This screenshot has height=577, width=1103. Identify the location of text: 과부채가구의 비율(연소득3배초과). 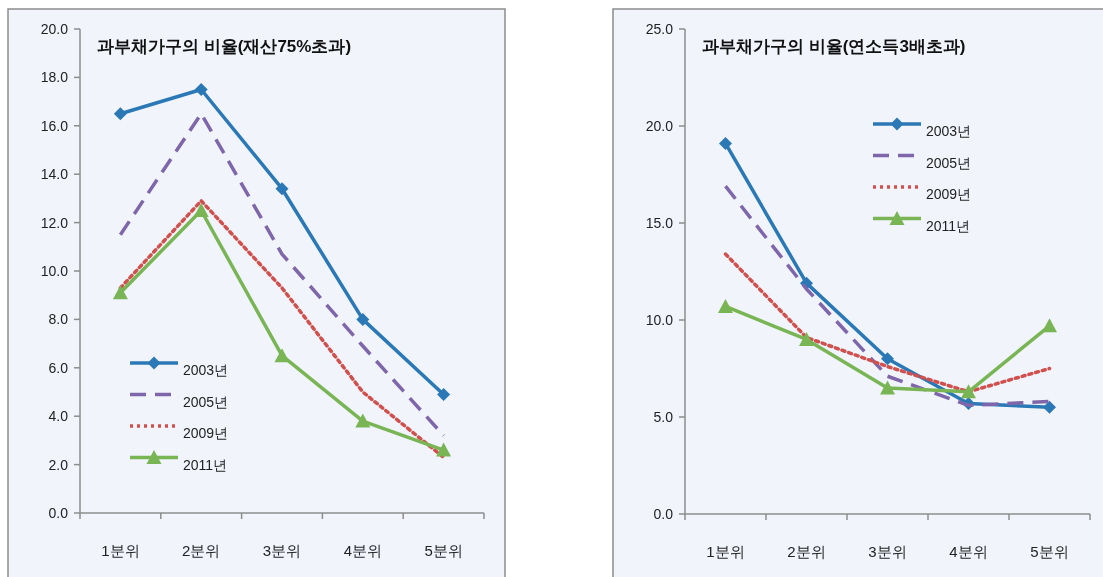
(834, 46).